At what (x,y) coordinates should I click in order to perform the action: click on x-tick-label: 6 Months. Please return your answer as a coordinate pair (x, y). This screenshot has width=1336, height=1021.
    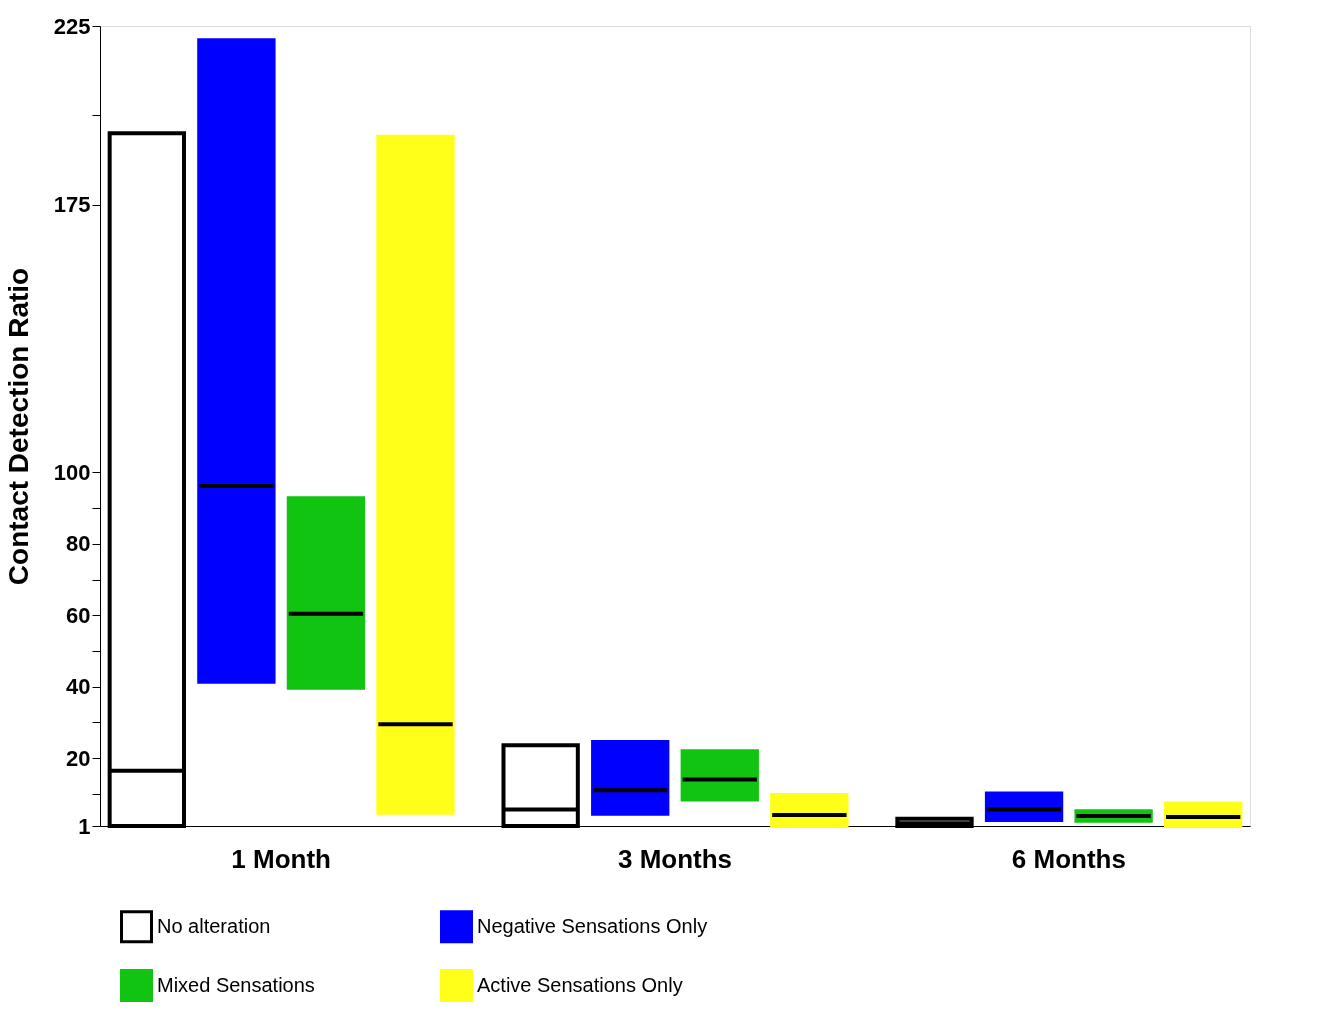
    Looking at the image, I should click on (1068, 858).